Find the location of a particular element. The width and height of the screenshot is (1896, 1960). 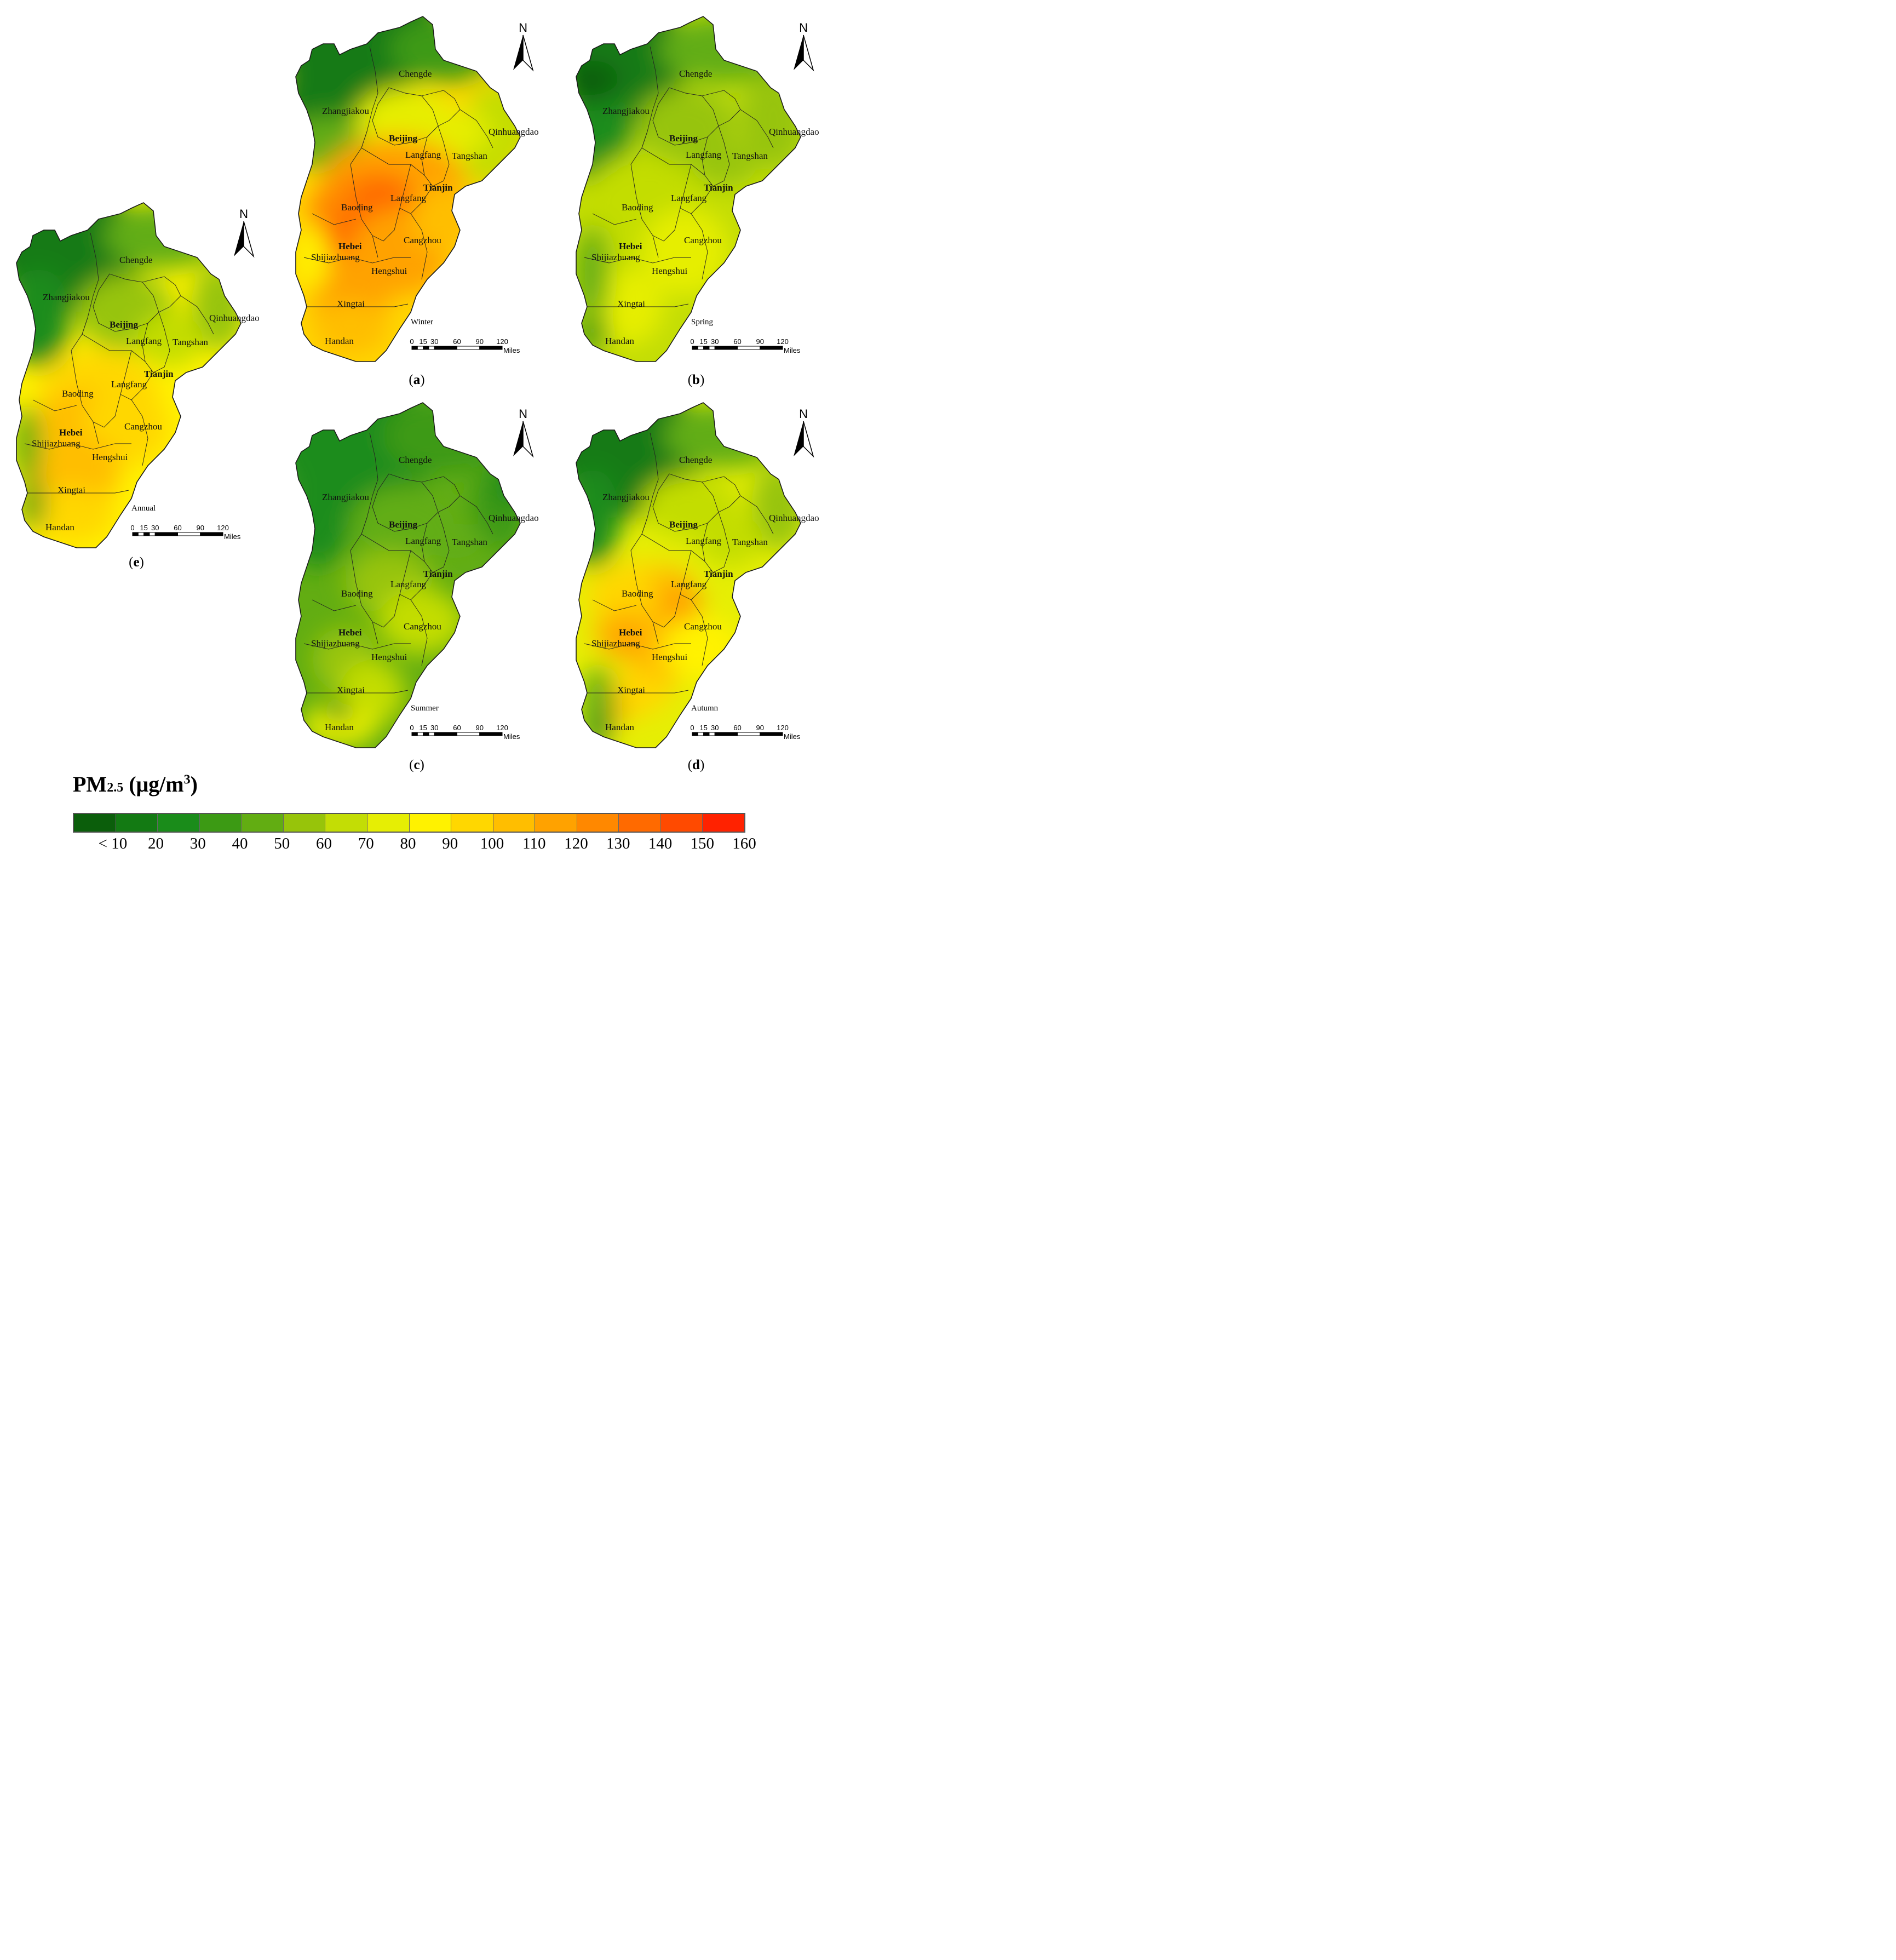

legend-tick-label: 30 is located at coordinates (198, 843).